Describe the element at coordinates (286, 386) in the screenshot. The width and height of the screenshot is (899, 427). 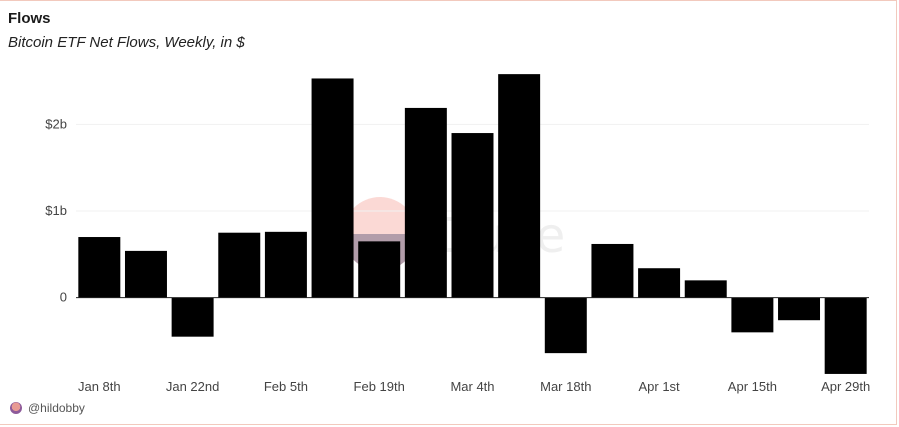
I see `x-tick-label-2: Feb 5th` at that location.